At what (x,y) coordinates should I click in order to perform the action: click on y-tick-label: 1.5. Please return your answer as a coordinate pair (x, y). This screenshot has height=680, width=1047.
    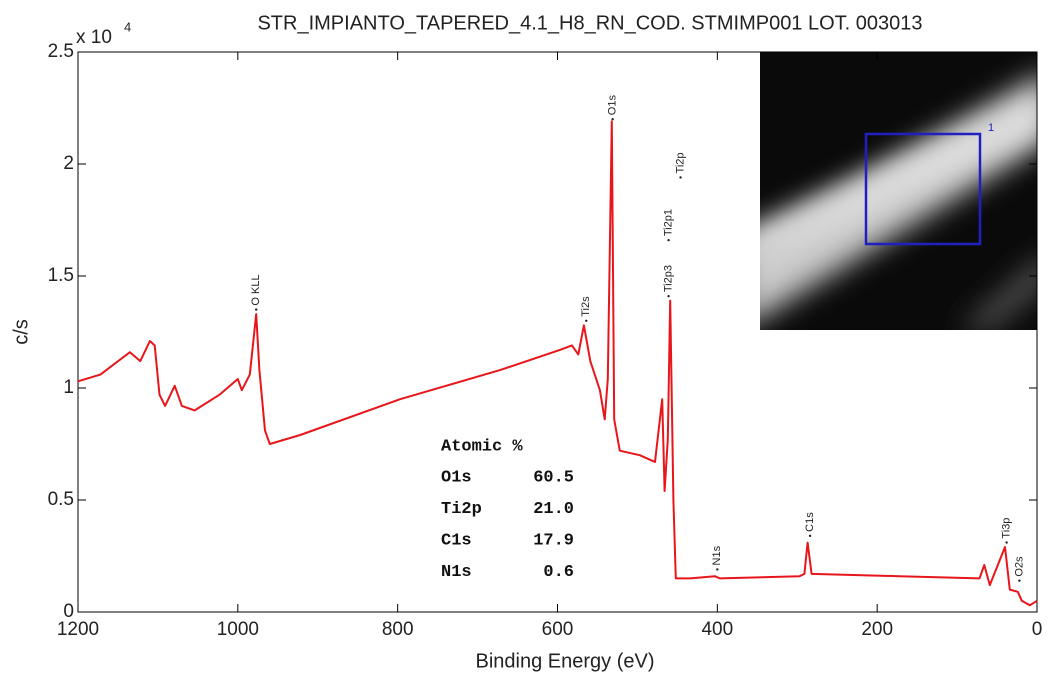
    Looking at the image, I should click on (61, 275).